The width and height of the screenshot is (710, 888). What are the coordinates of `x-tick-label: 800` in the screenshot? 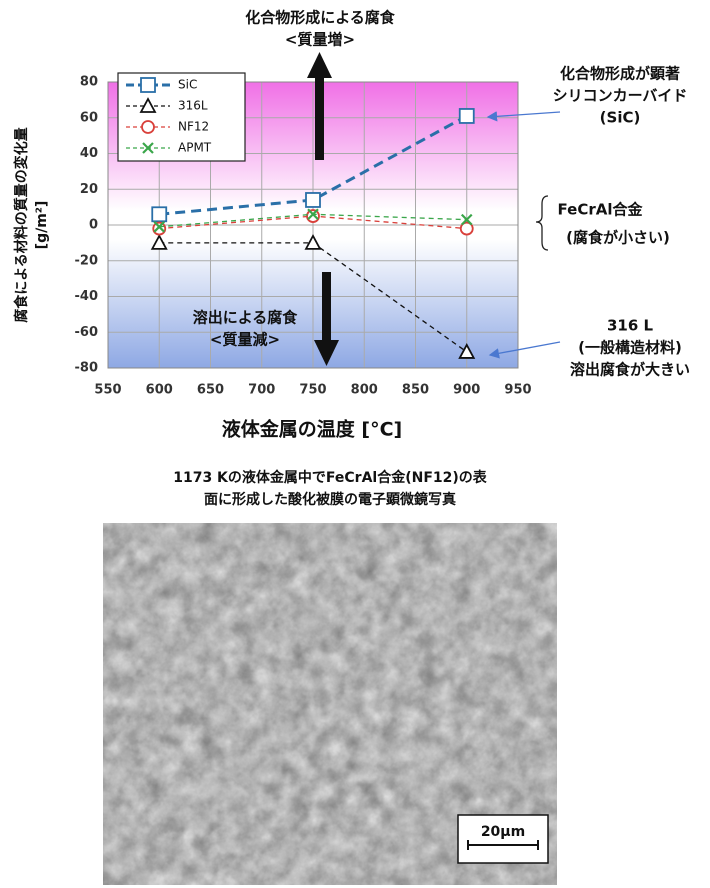 It's located at (364, 390).